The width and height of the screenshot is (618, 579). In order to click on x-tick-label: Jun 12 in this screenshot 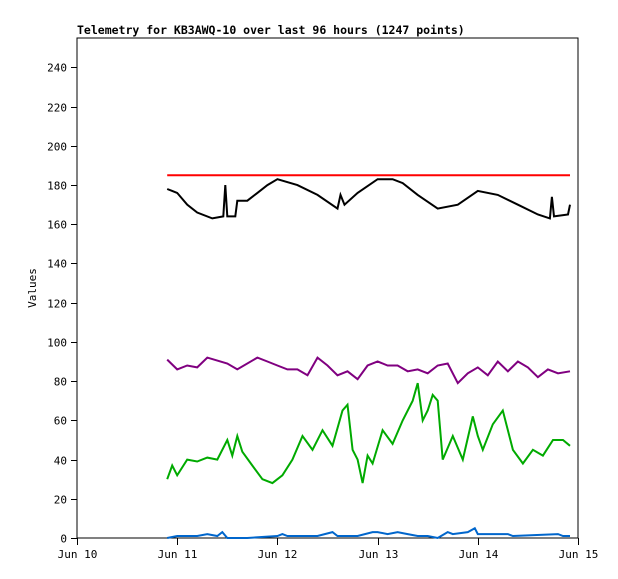, I will do `click(278, 554)`.